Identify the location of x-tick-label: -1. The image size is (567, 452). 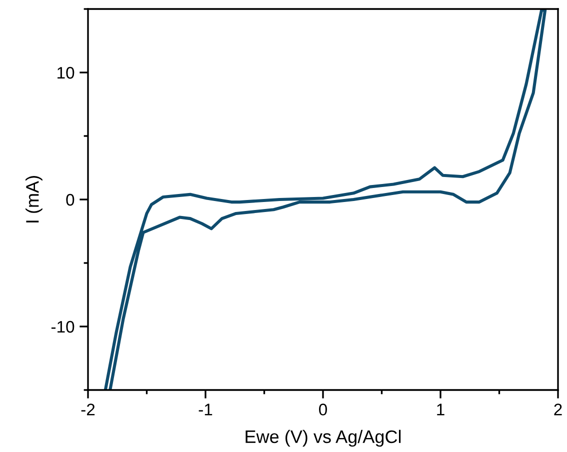
(205, 410).